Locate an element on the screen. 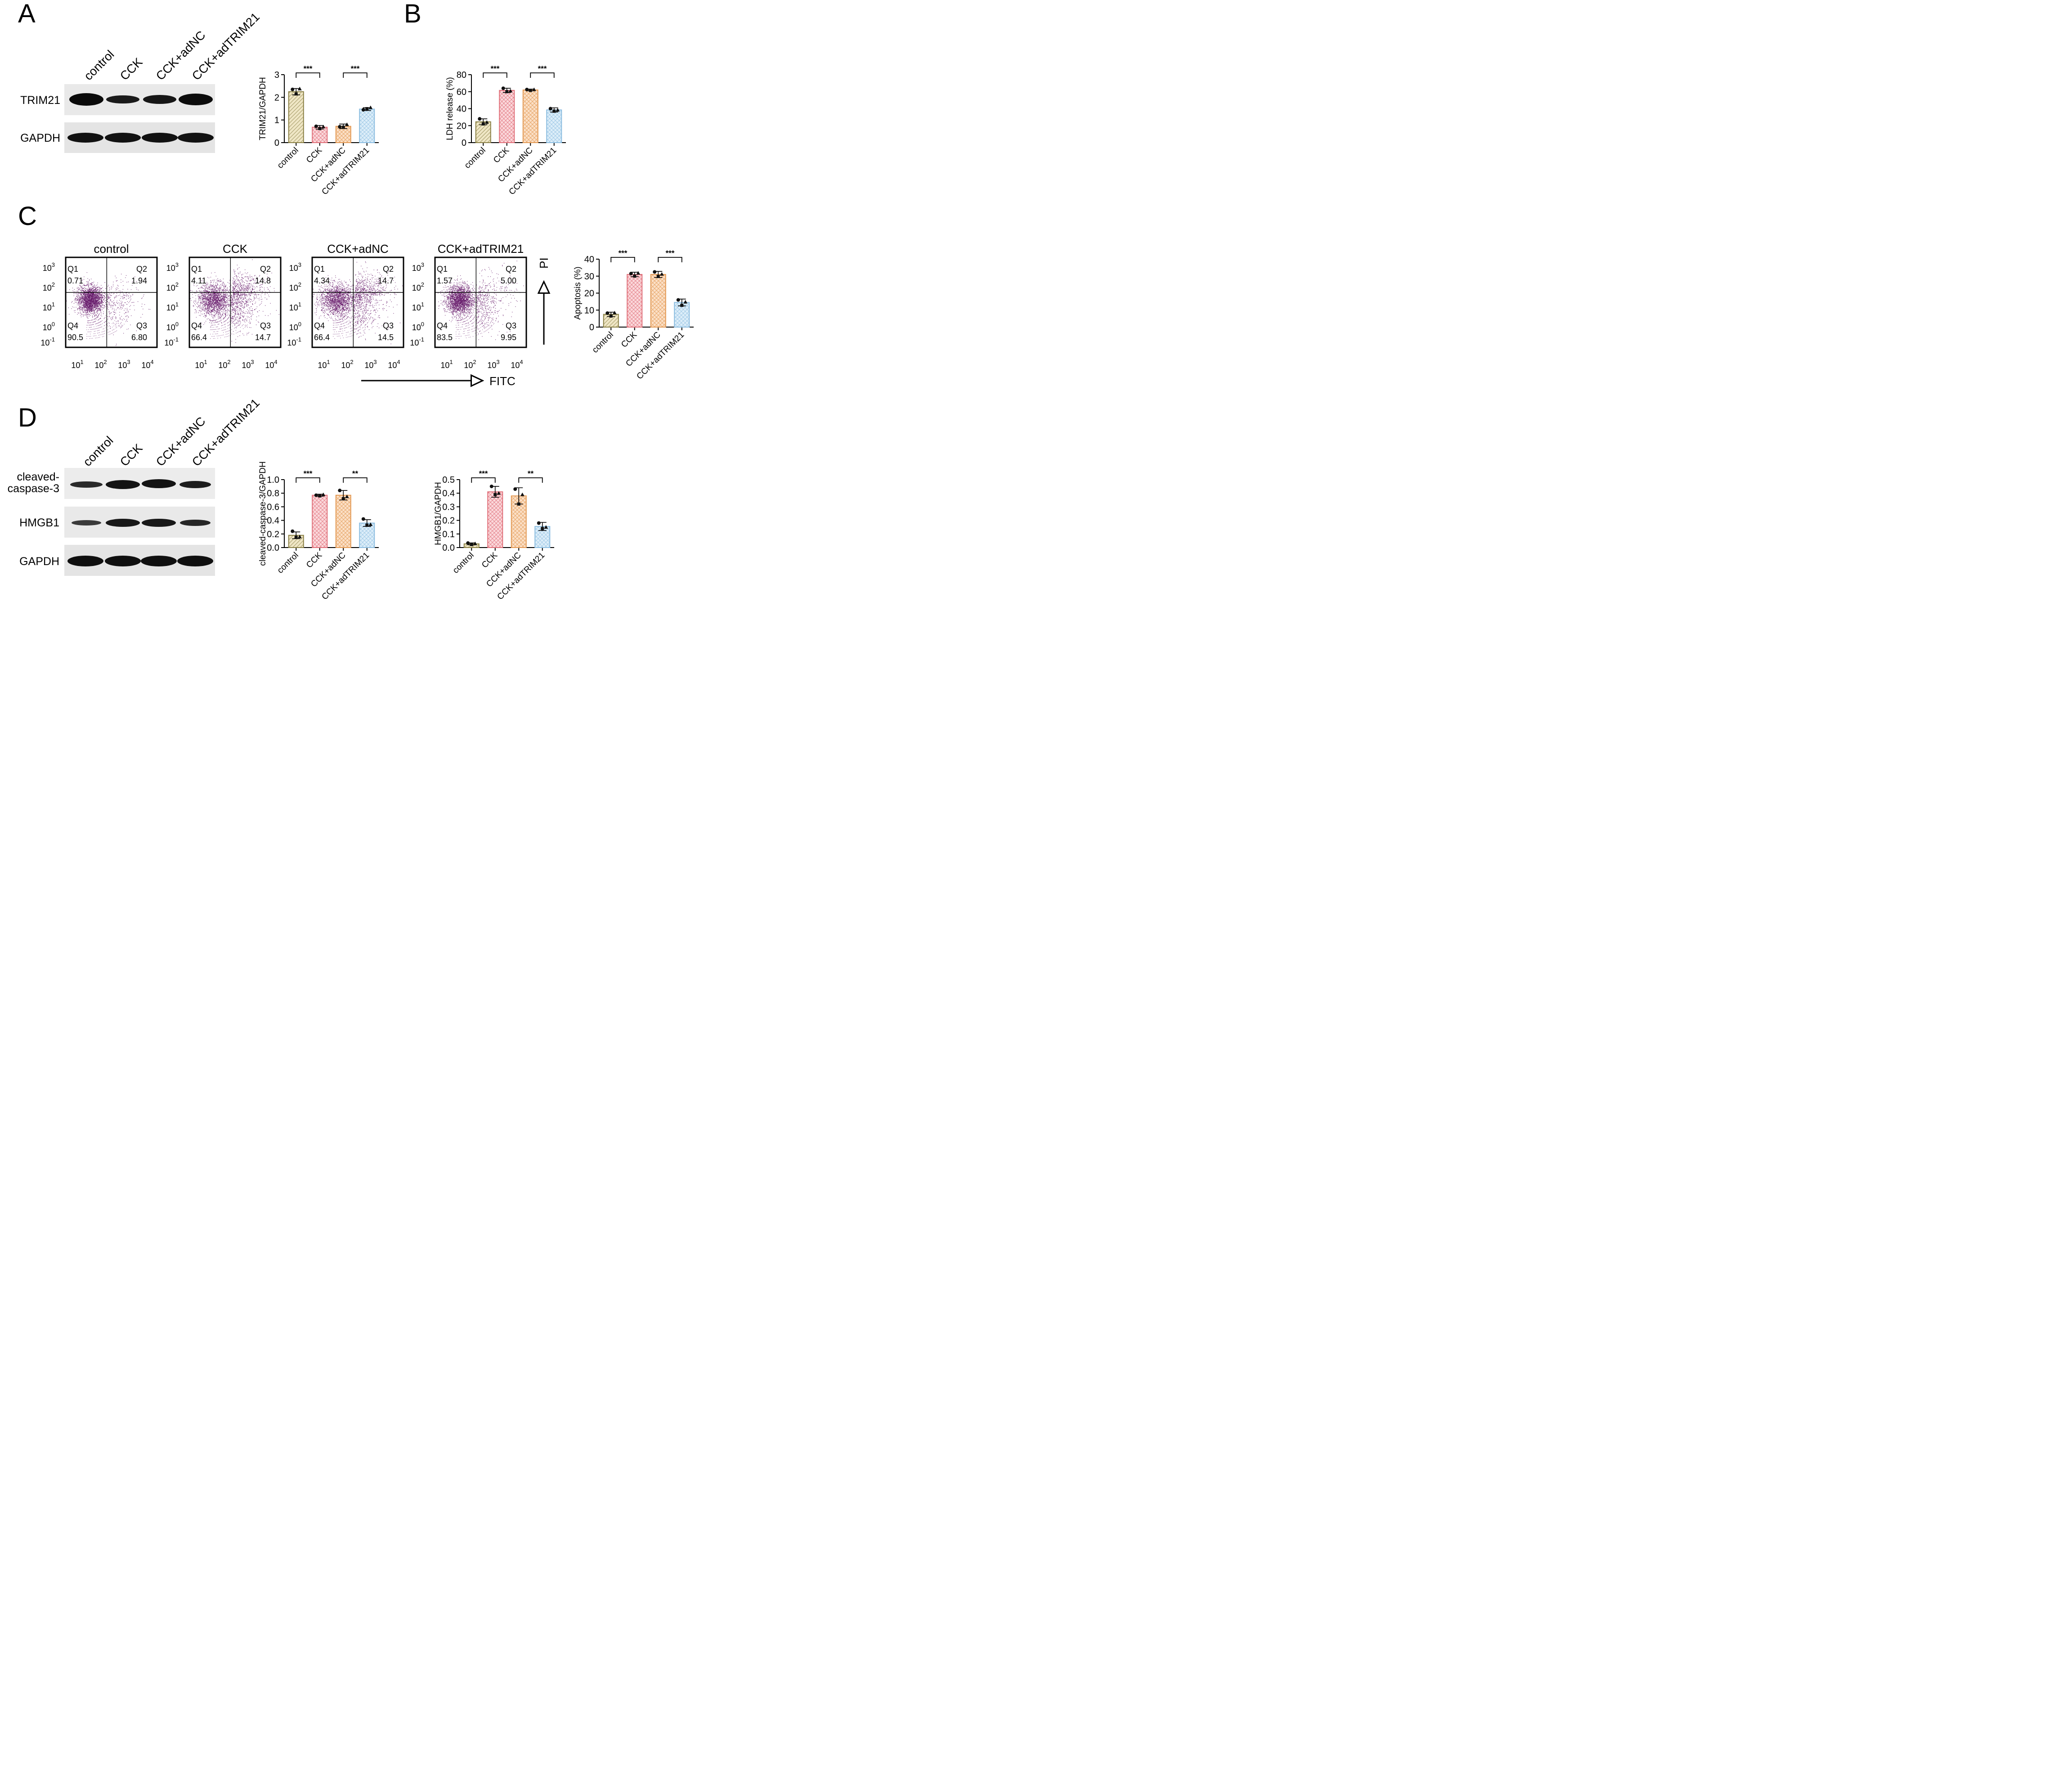 The image size is (2067, 1792). y-tick-label: 0.5 is located at coordinates (449, 480).